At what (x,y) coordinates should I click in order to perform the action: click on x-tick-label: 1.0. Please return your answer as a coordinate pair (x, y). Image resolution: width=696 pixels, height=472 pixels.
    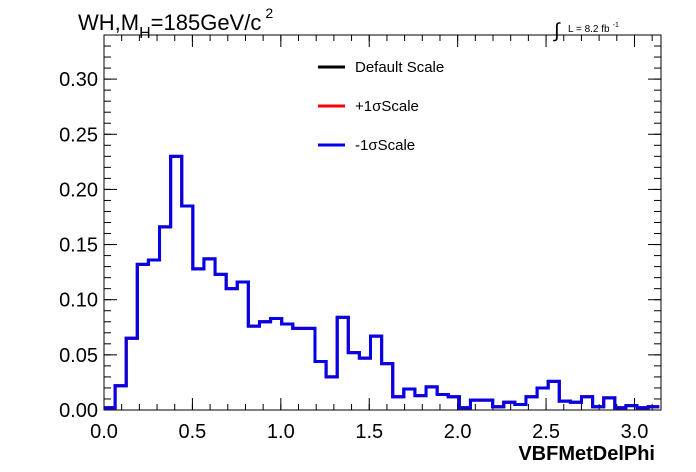
    Looking at the image, I should click on (281, 432).